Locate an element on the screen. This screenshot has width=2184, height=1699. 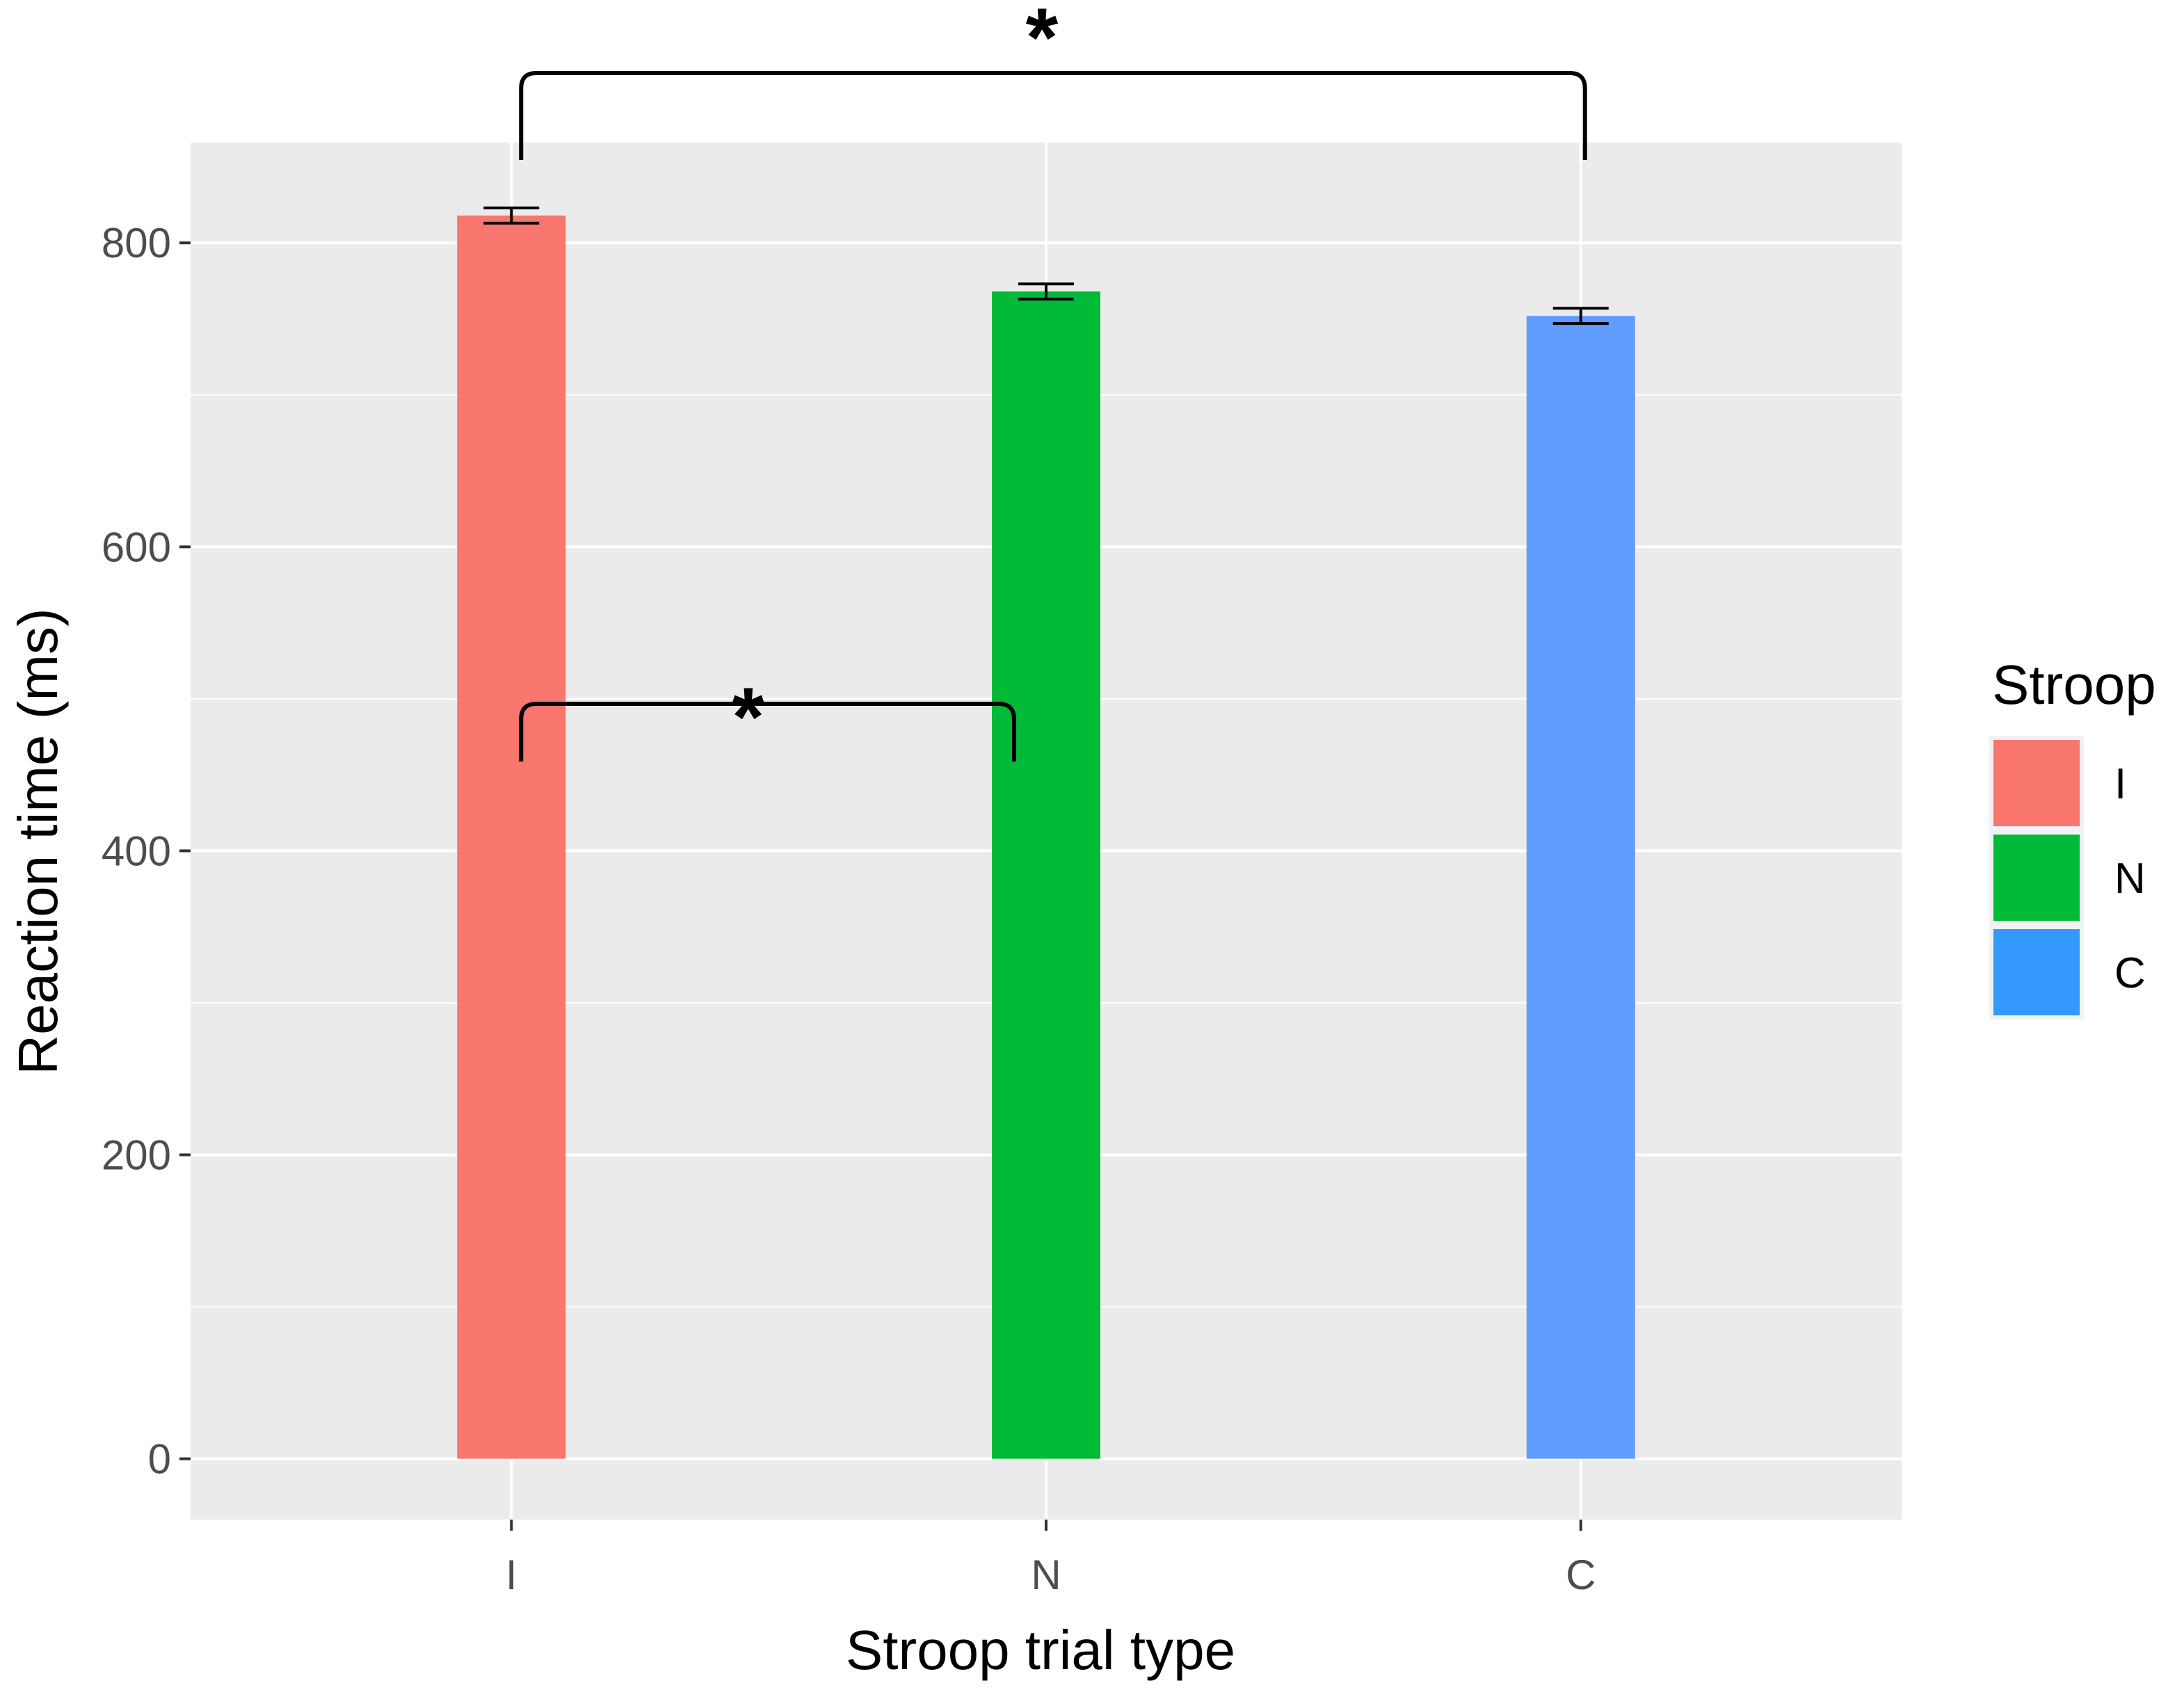
y-tick-label: 400 is located at coordinates (136, 851).